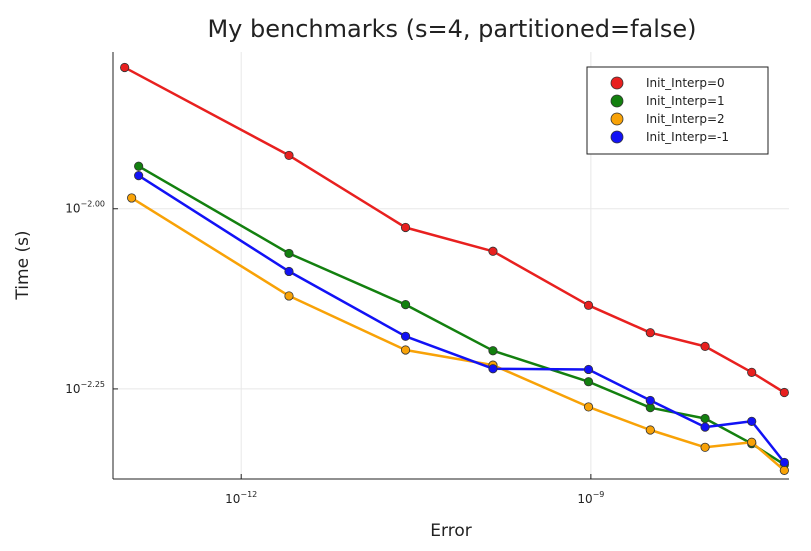  I want to click on legend-entry: Init_Interp=1, so click(685, 101).